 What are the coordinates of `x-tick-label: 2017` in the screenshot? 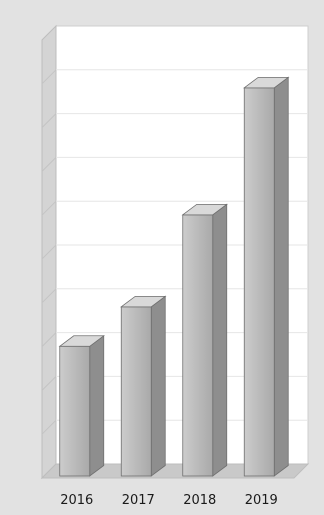 It's located at (138, 500).